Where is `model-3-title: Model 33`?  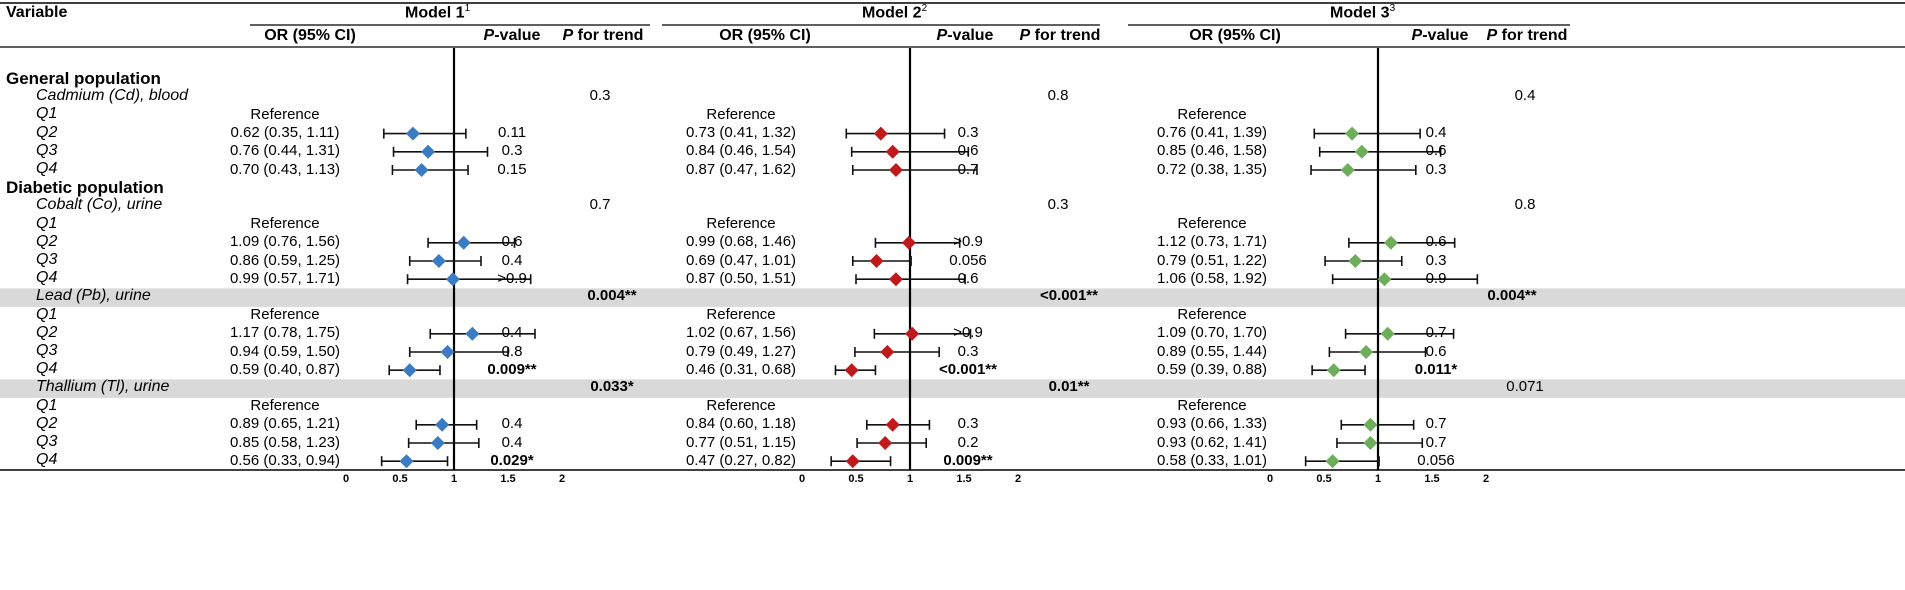
model-3-title: Model 33 is located at coordinates (1362, 12).